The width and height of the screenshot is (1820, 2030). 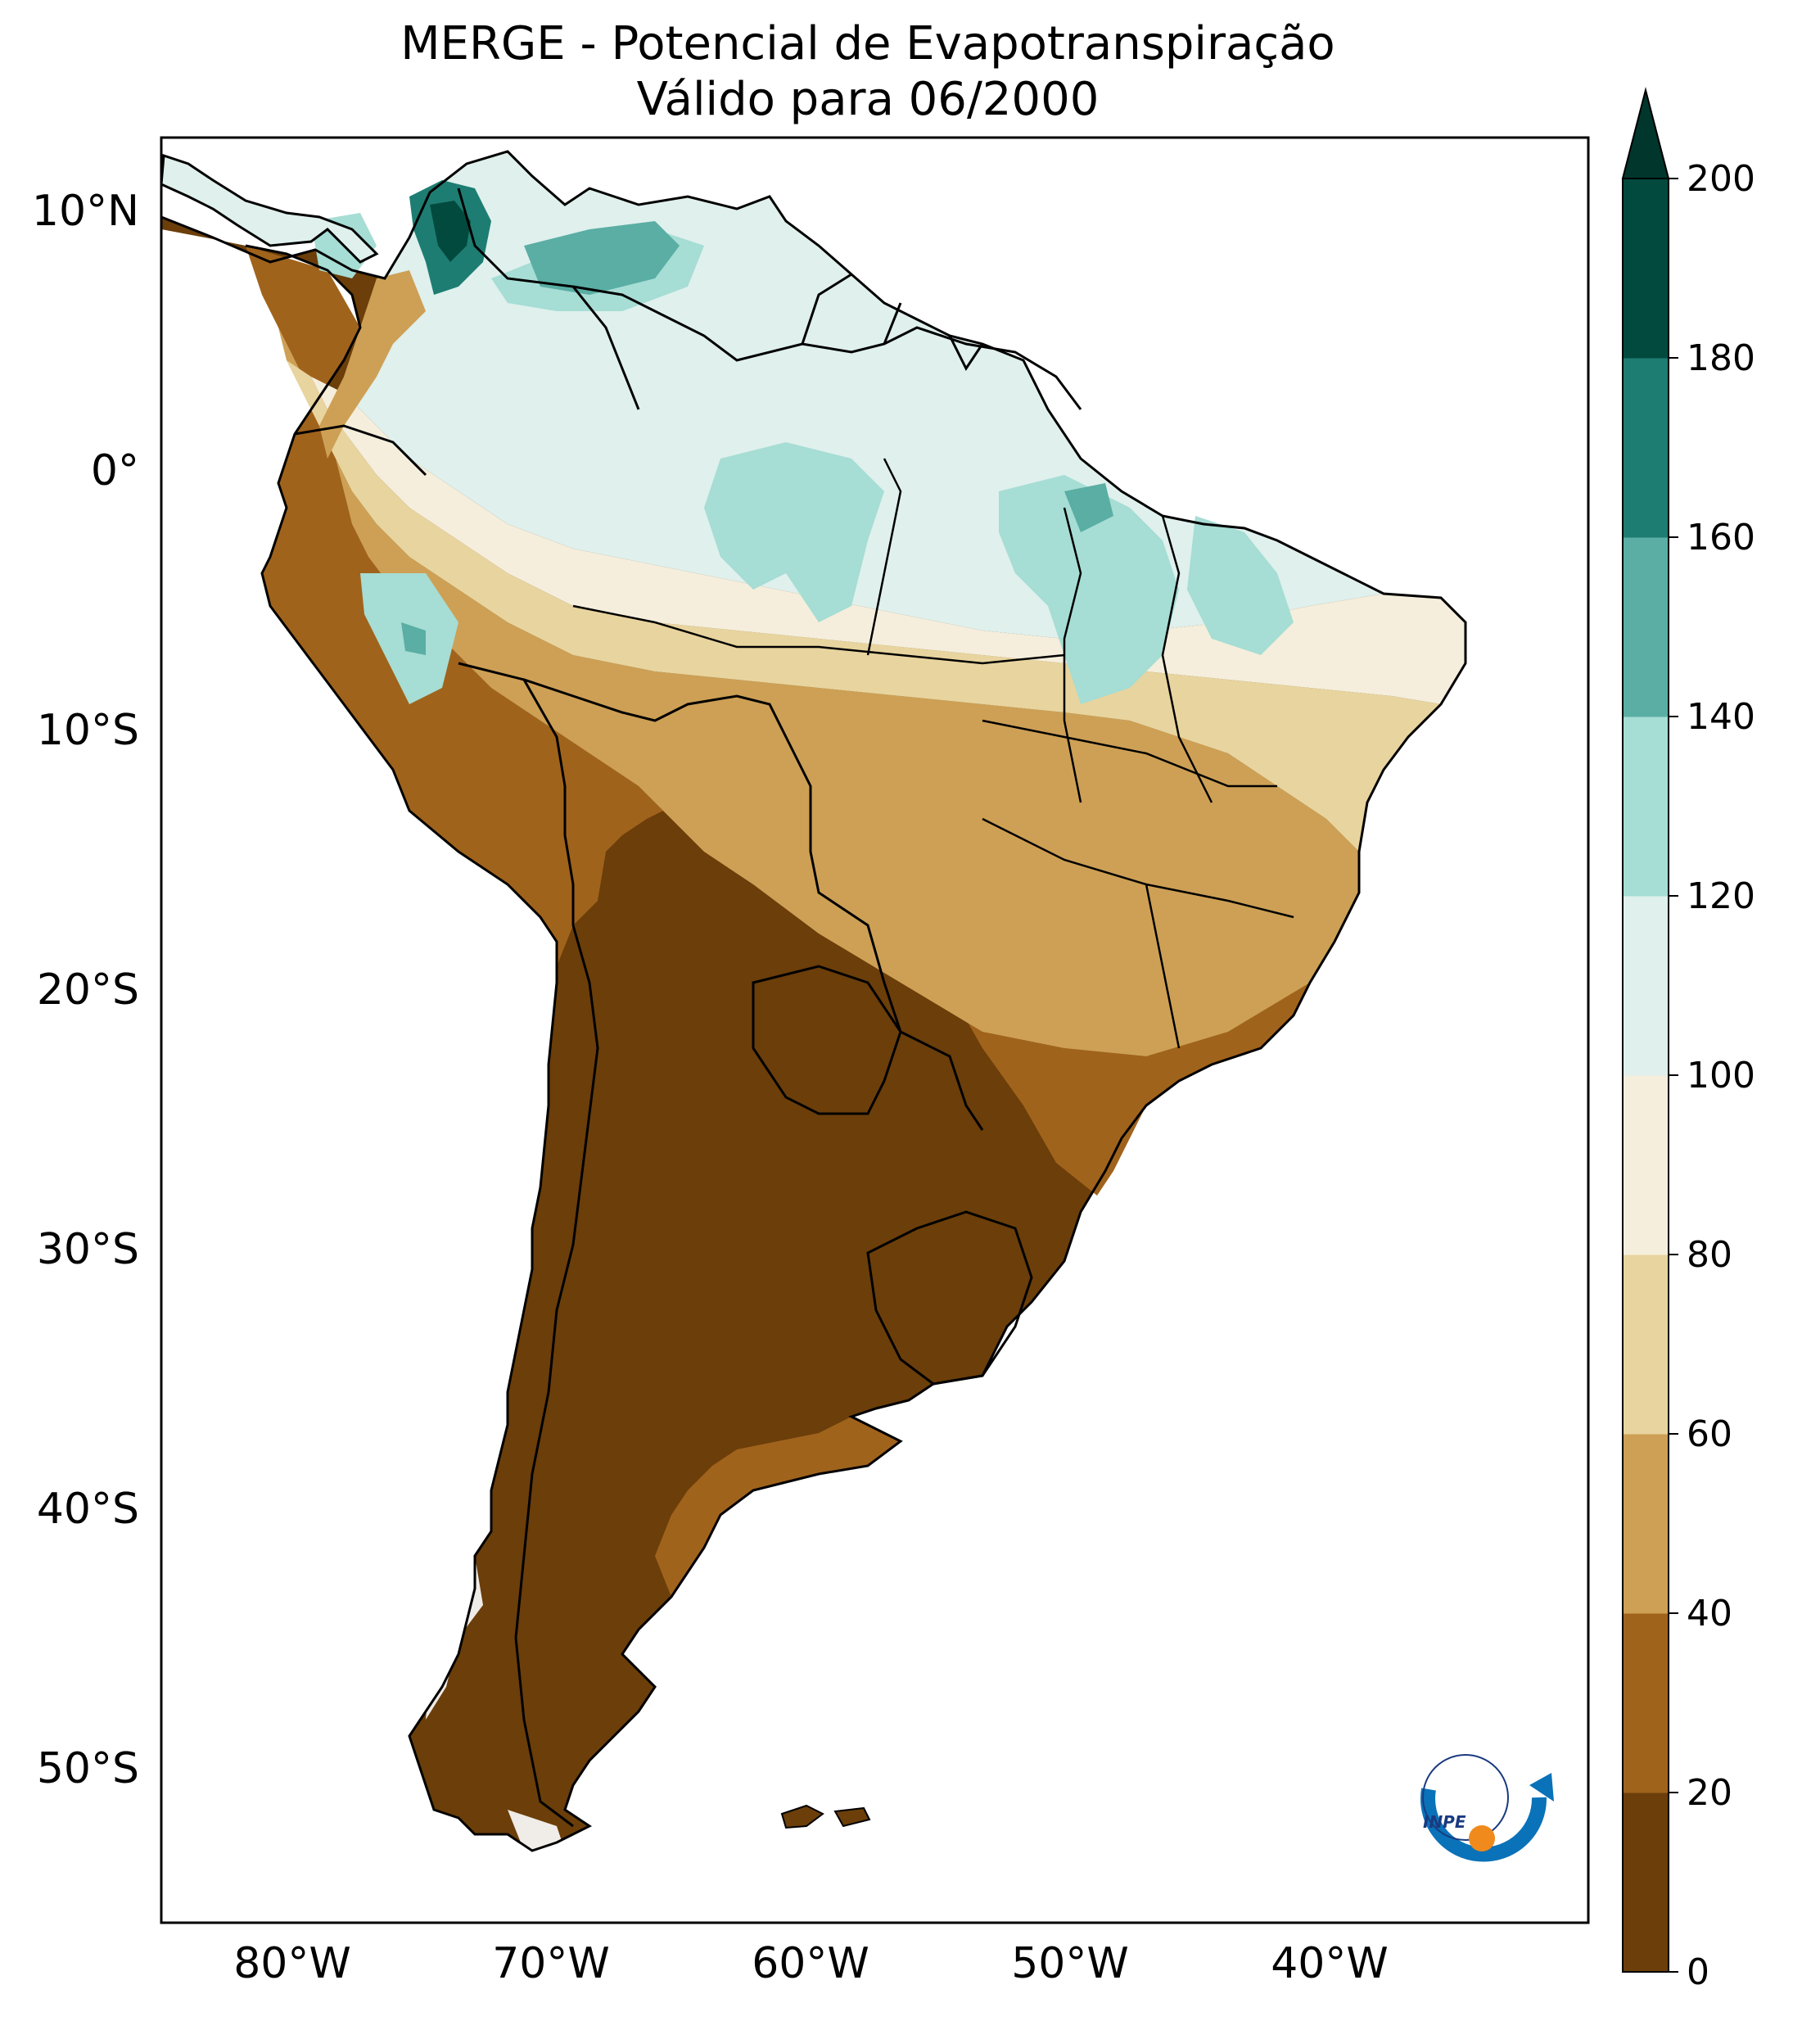 What do you see at coordinates (85, 211) in the screenshot?
I see `lat-label-10n: 10°N` at bounding box center [85, 211].